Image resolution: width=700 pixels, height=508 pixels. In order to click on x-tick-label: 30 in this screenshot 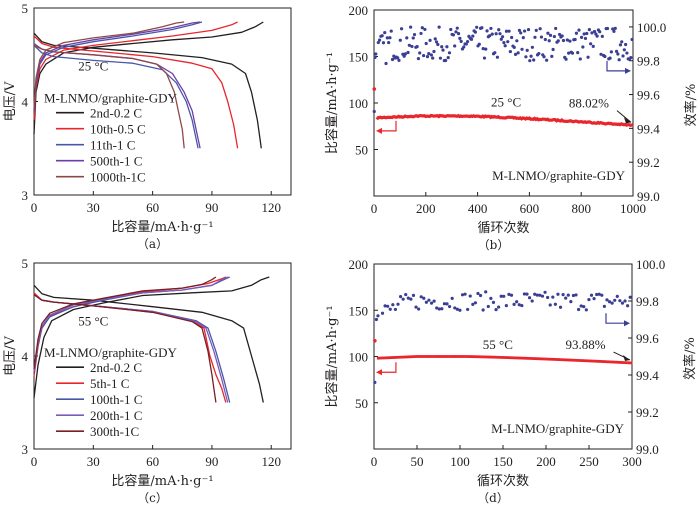, I will do `click(93, 207)`.